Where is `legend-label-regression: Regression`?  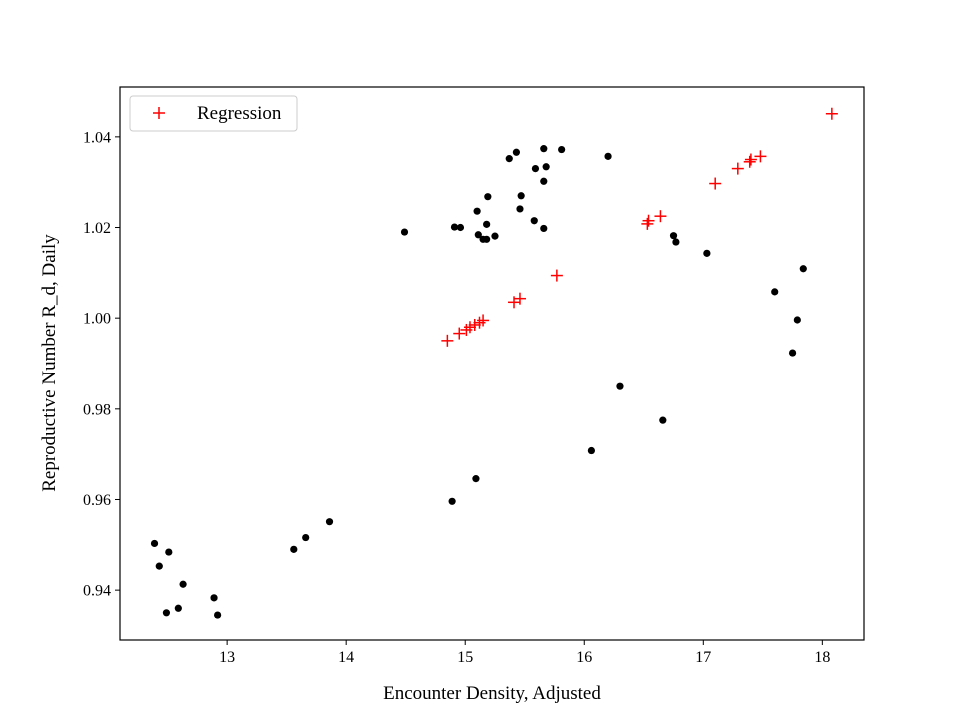 legend-label-regression: Regression is located at coordinates (239, 113).